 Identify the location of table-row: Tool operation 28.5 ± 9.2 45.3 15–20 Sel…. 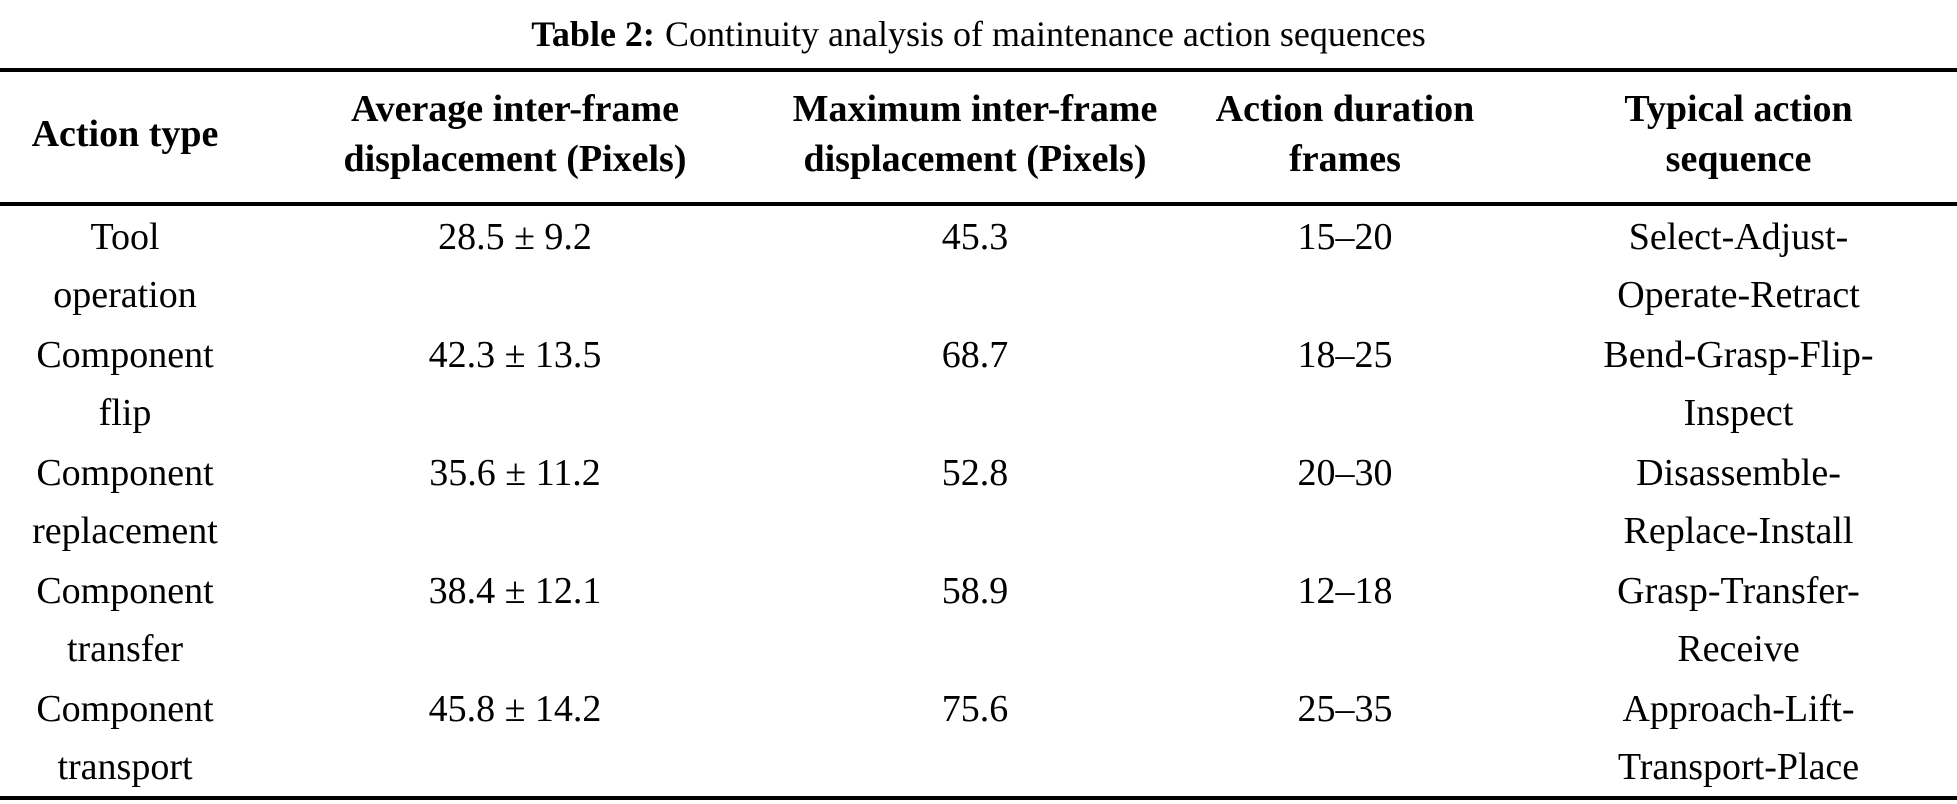
(978, 264).